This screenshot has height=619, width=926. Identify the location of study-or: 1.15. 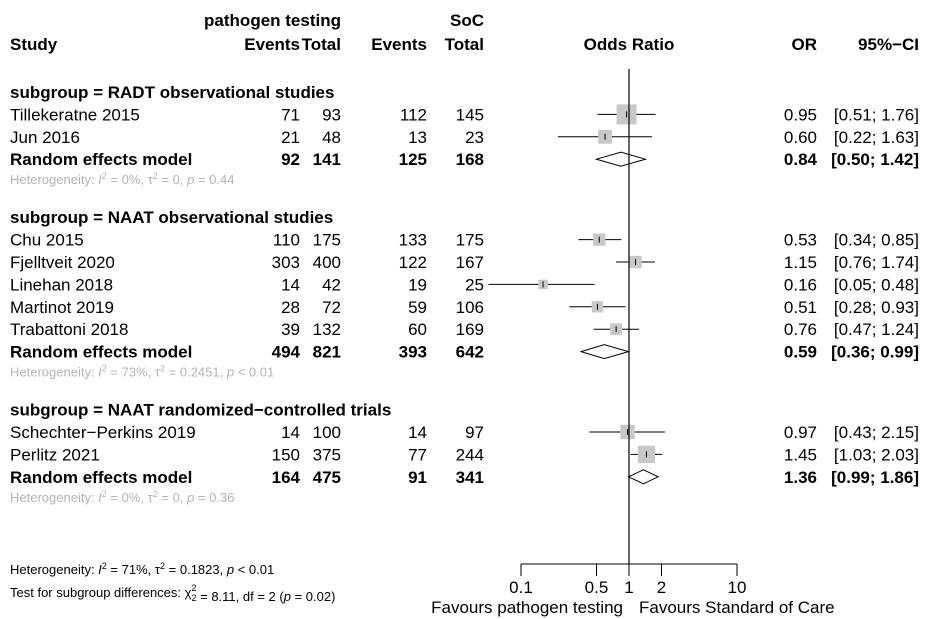
(800, 262).